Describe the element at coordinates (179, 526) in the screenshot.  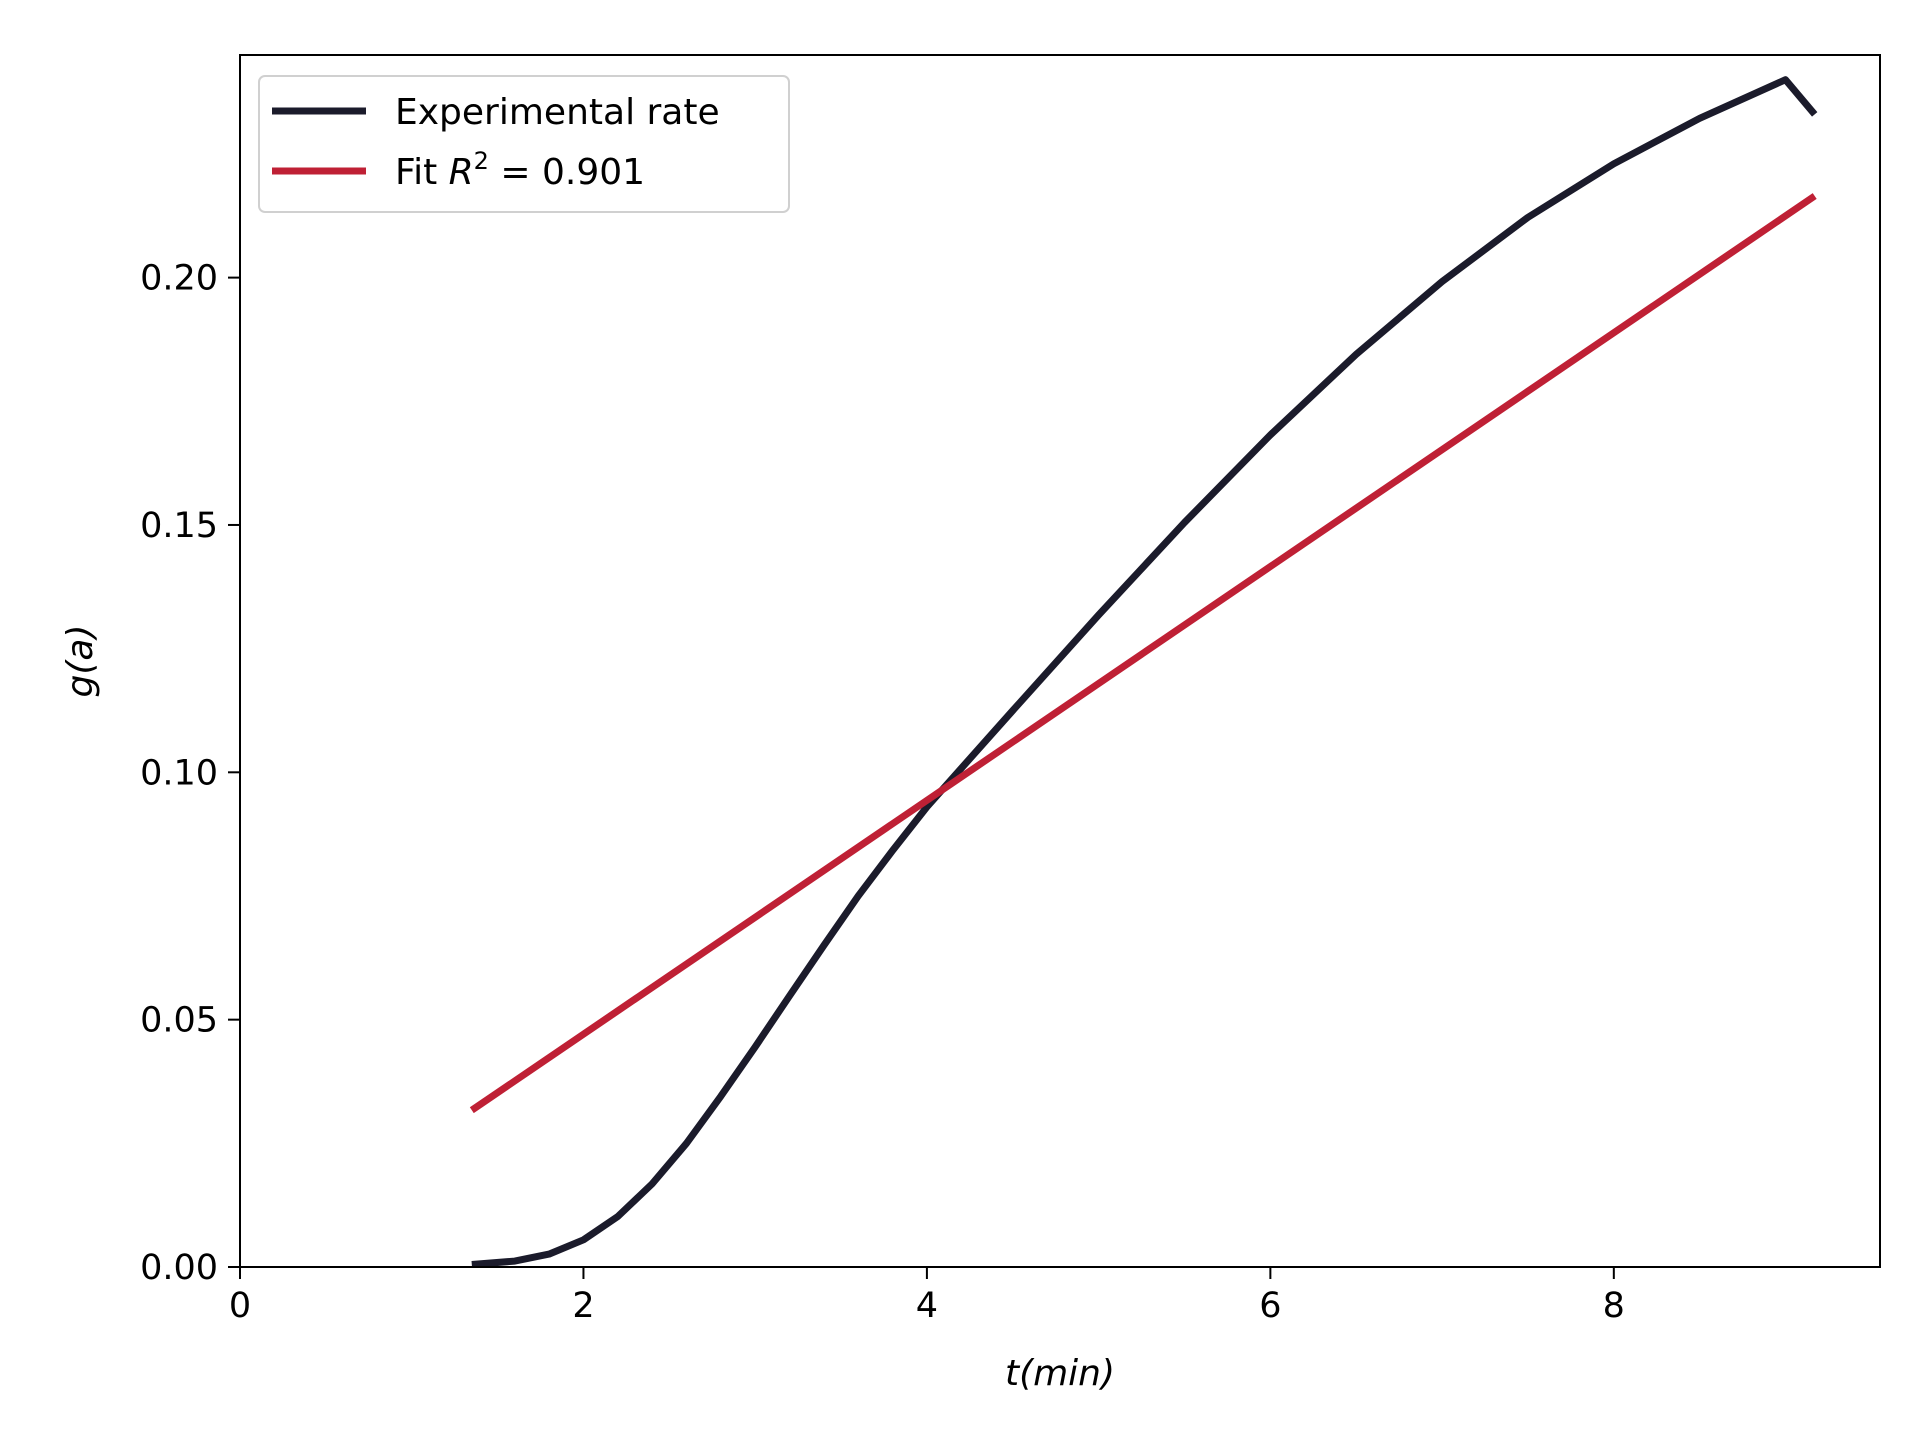
I see `y-tick-label: 0.15` at that location.